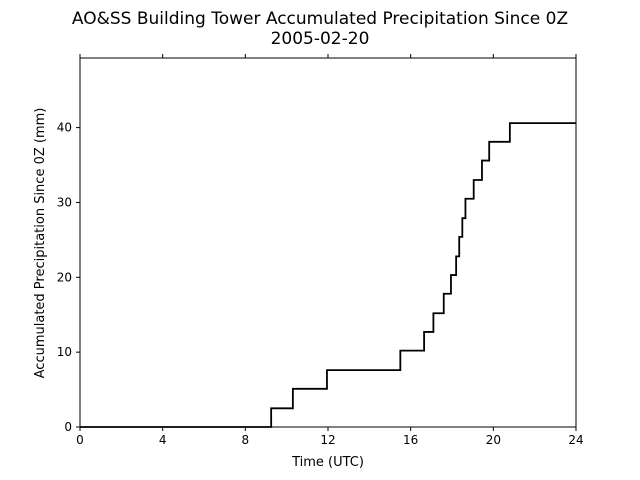 The height and width of the screenshot is (480, 640). What do you see at coordinates (493, 440) in the screenshot?
I see `x-tick-label: 20` at bounding box center [493, 440].